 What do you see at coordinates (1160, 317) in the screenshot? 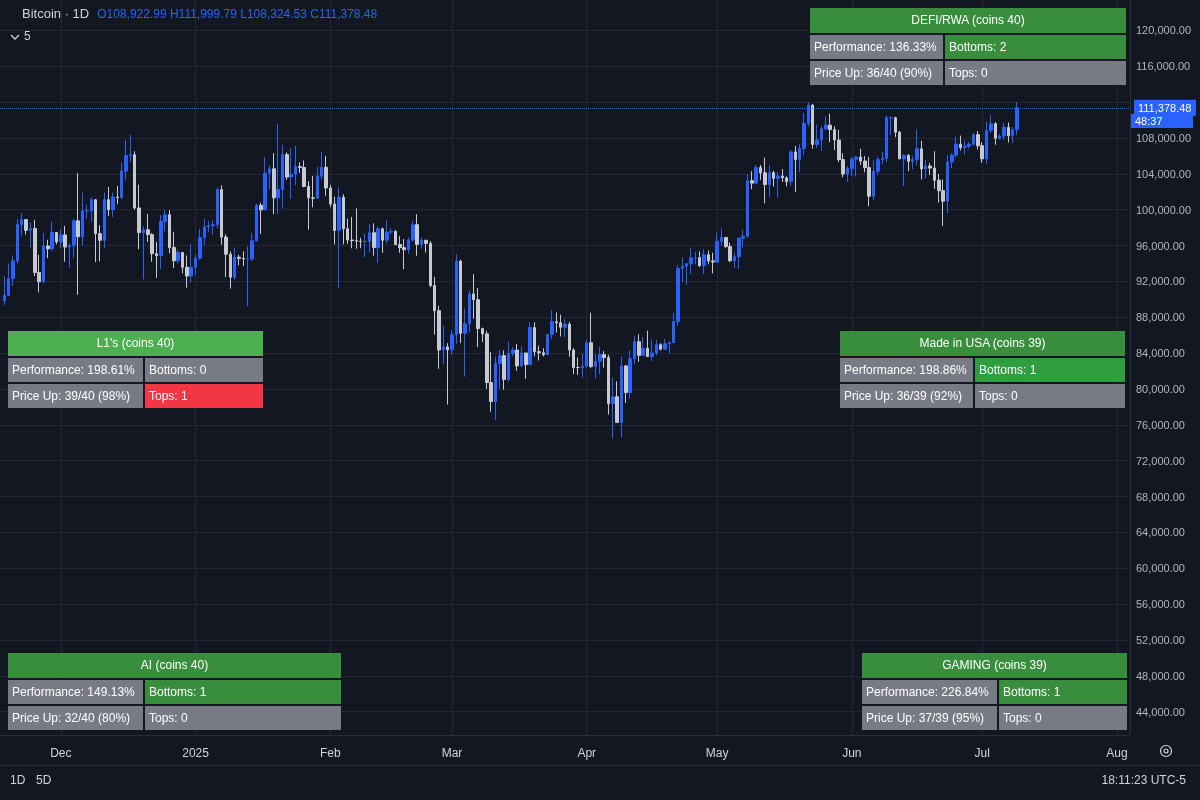
I see `y-tick-label: 88,000.00` at bounding box center [1160, 317].